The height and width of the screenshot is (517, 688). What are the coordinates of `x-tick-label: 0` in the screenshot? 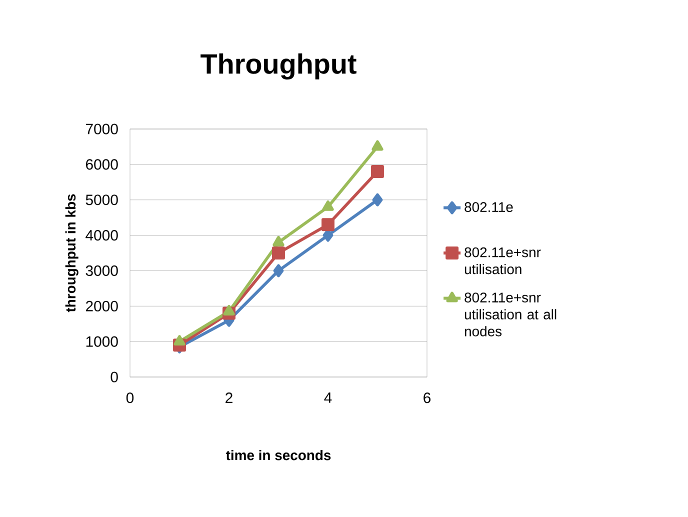 It's located at (130, 398).